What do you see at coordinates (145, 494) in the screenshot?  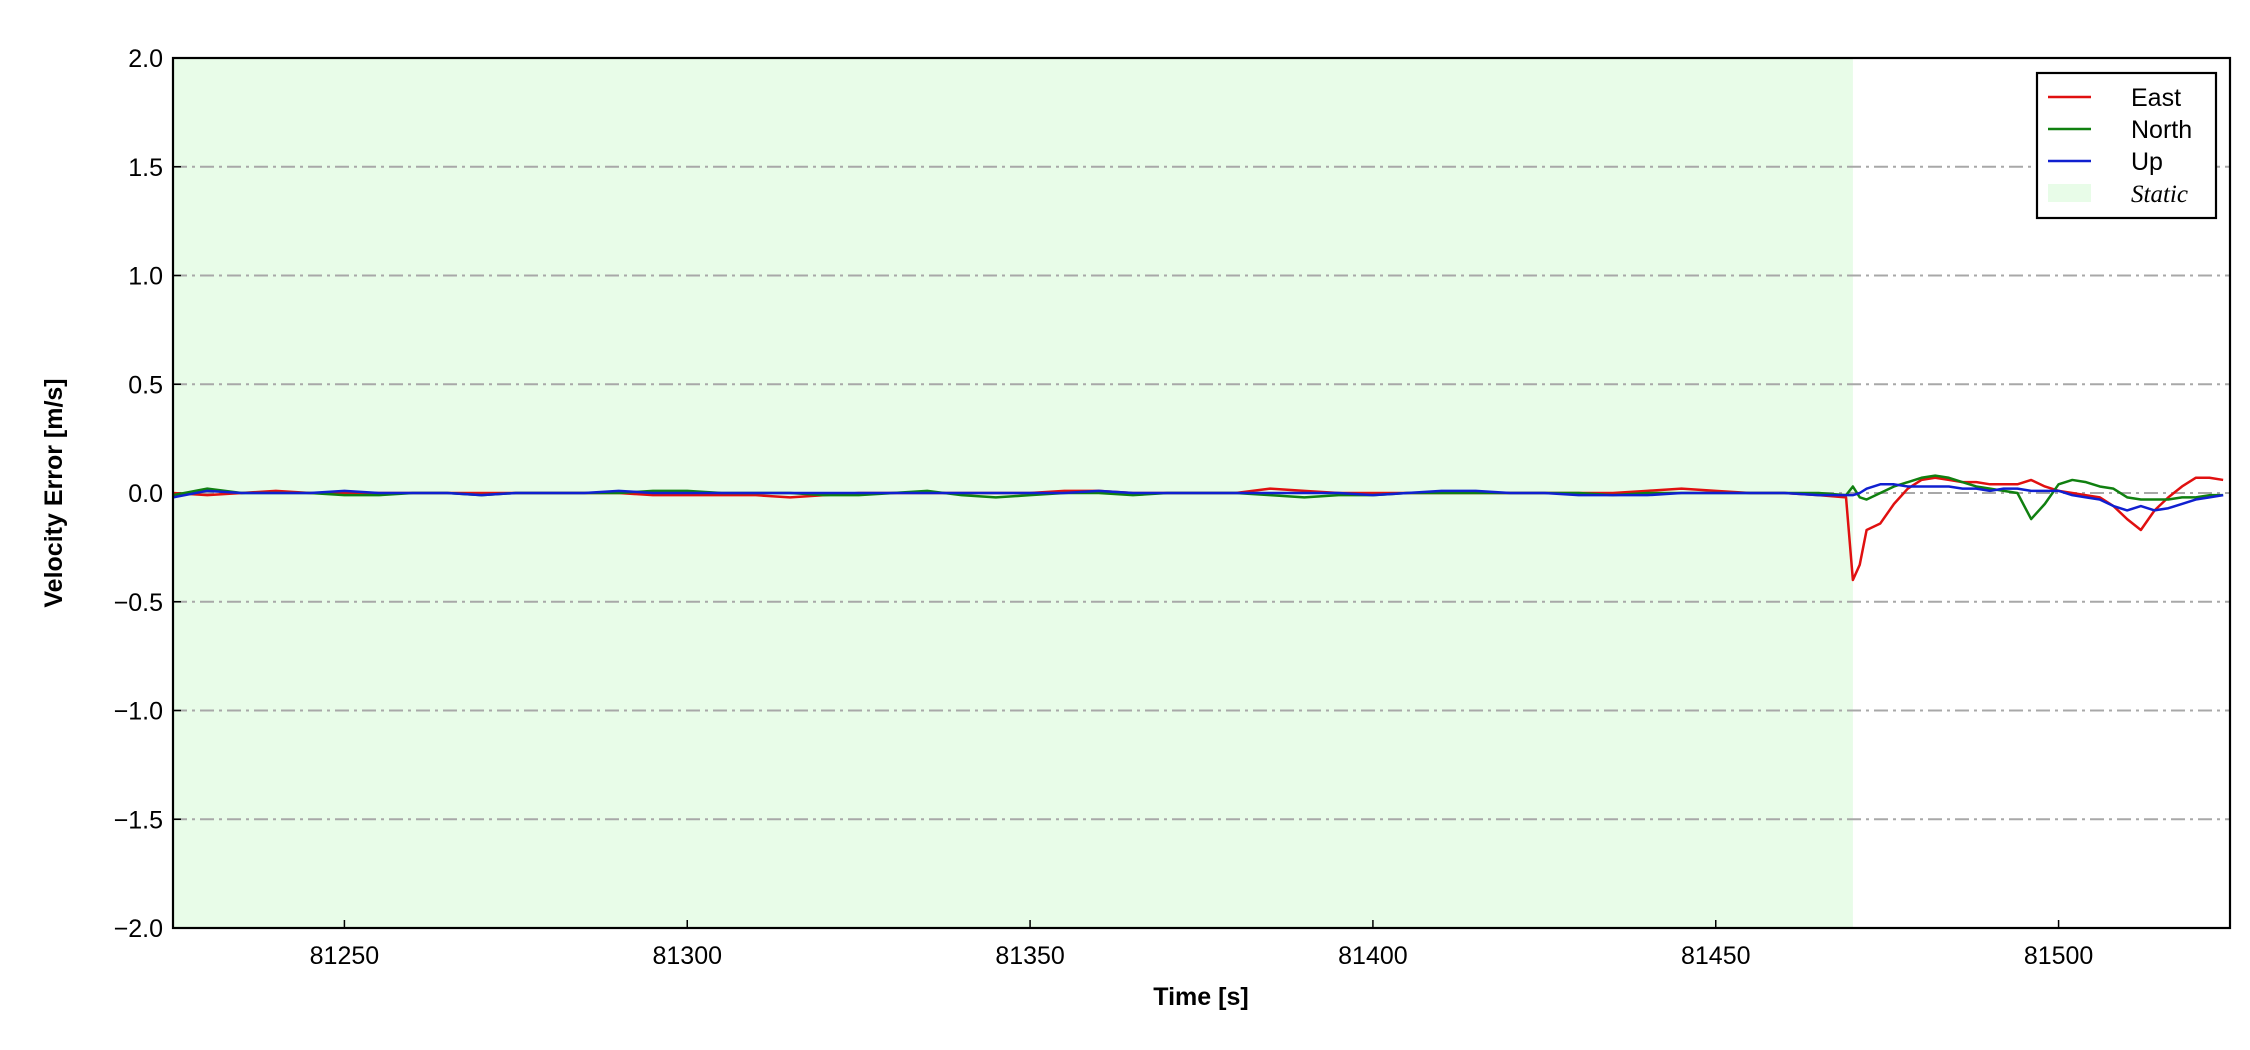 I see `y-tick-label: 0.0` at bounding box center [145, 494].